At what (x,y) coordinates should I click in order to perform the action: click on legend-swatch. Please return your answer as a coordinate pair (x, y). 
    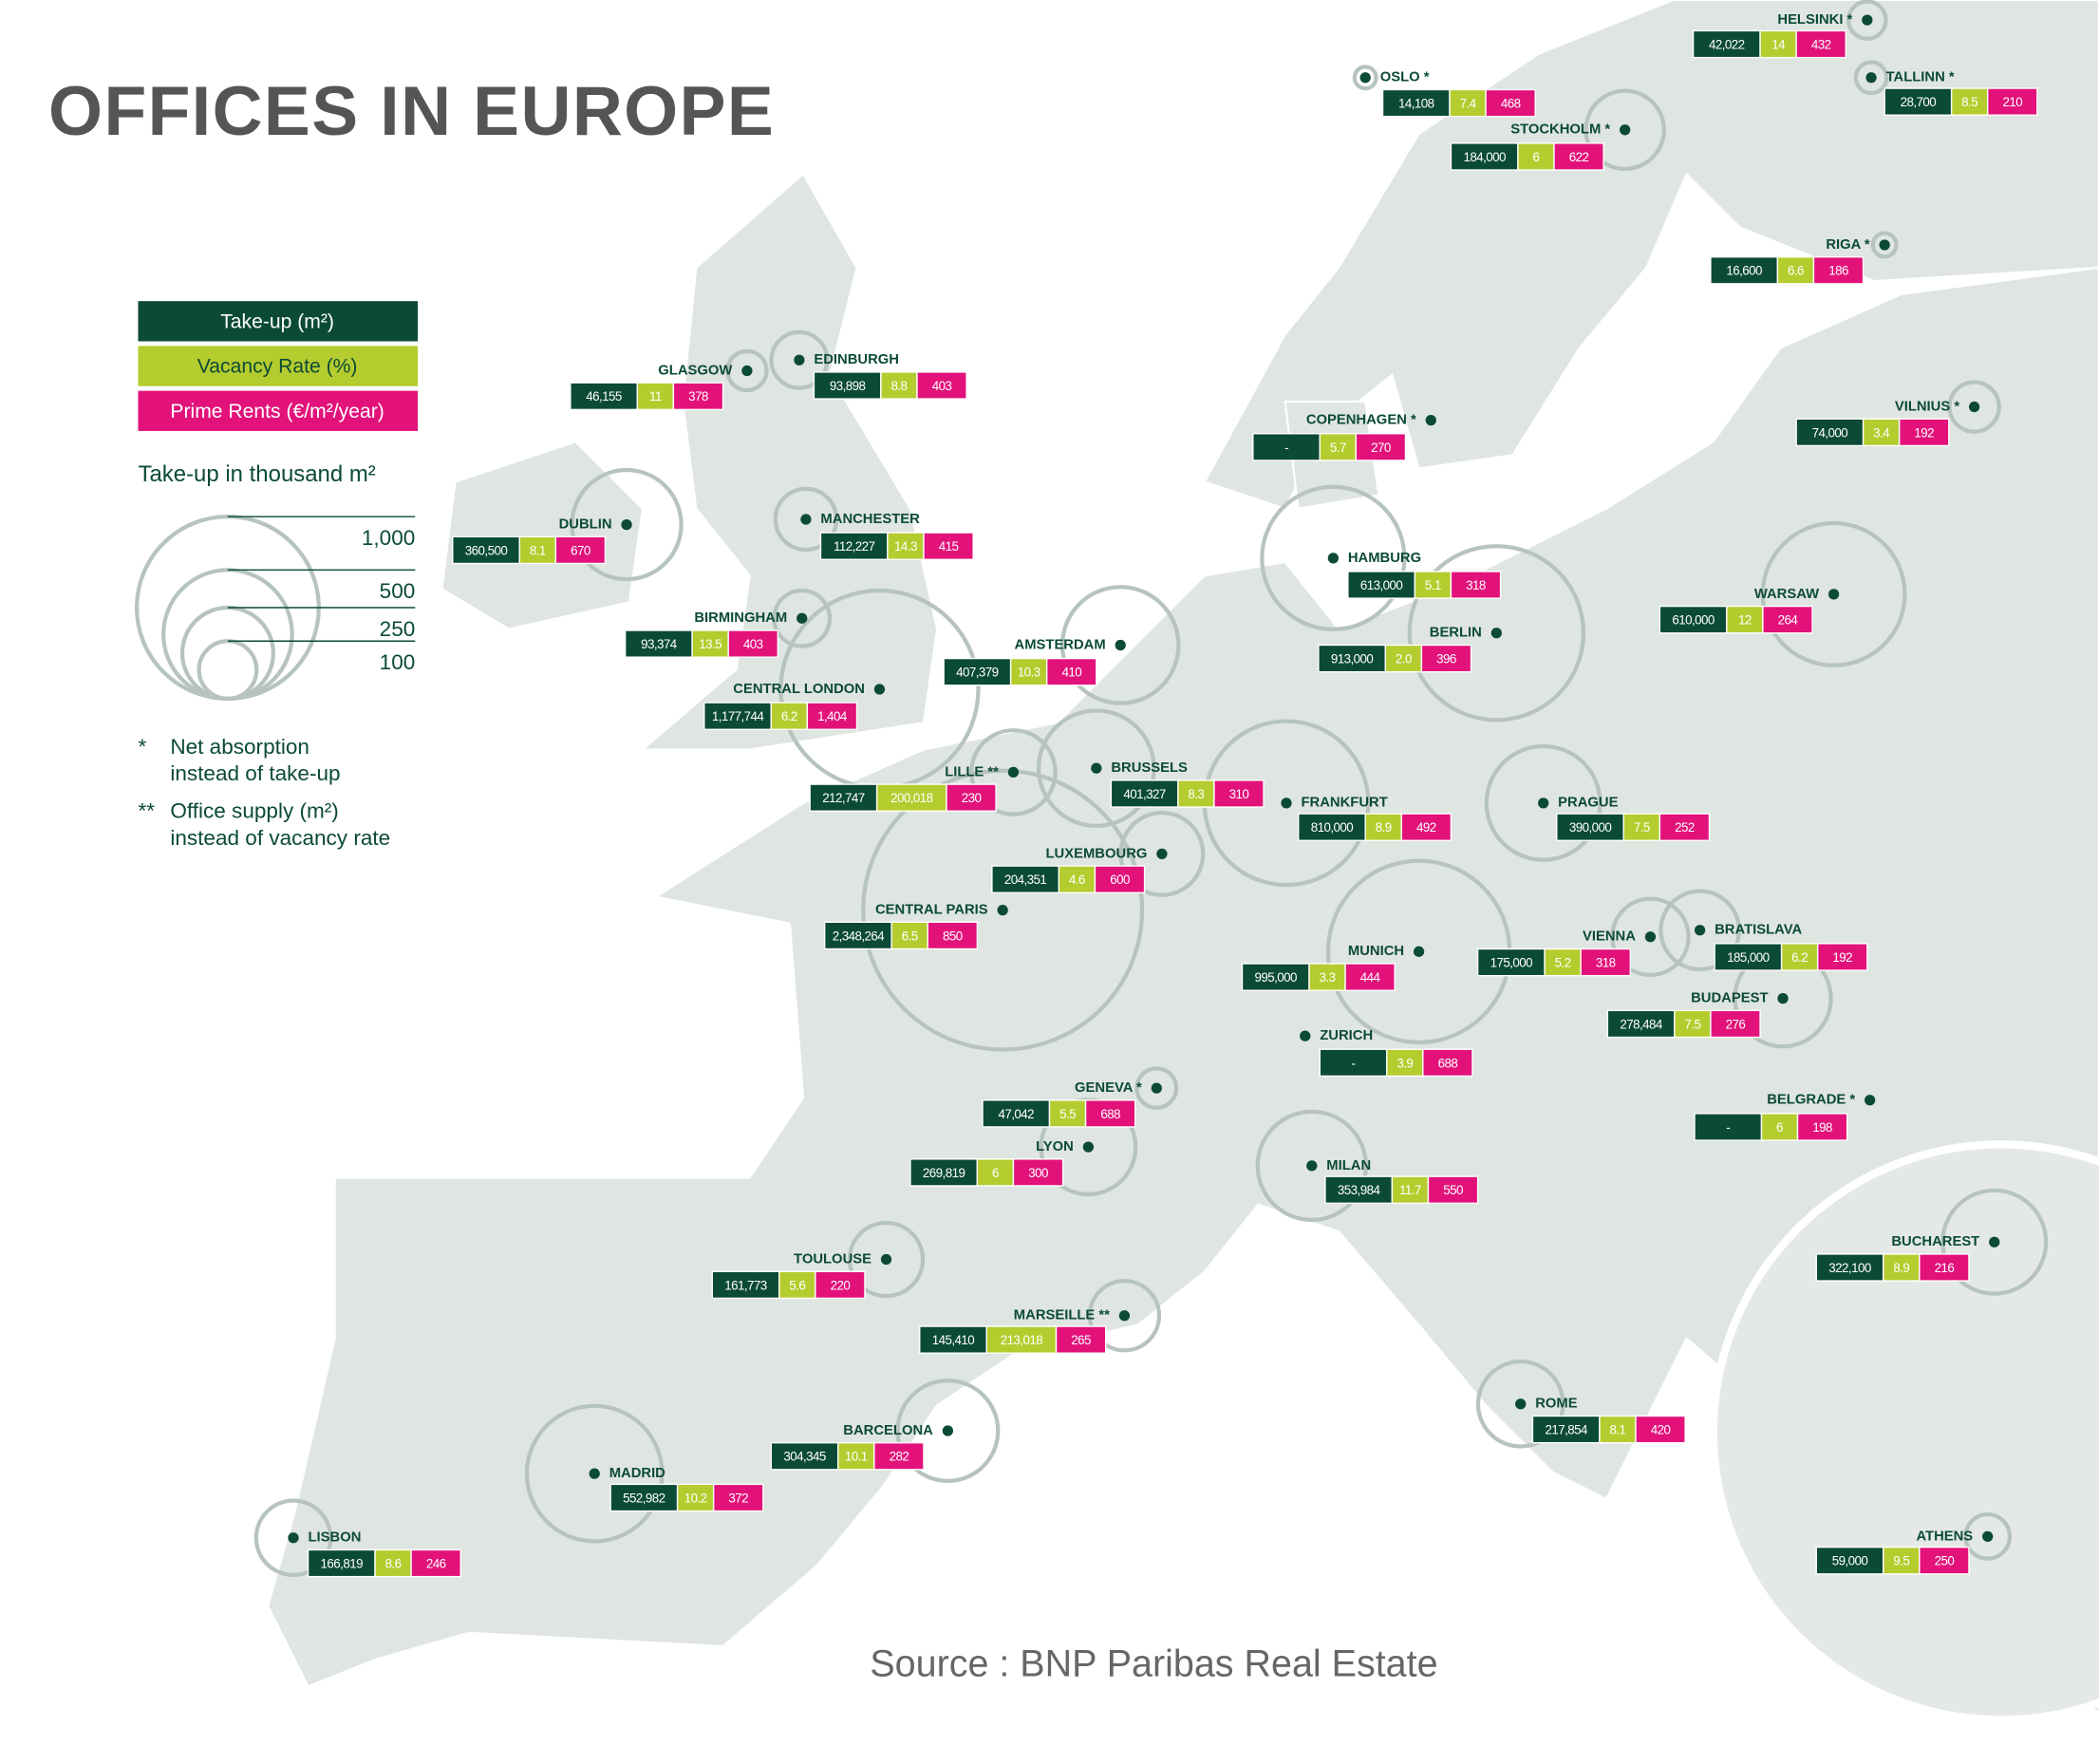
    Looking at the image, I should click on (278, 411).